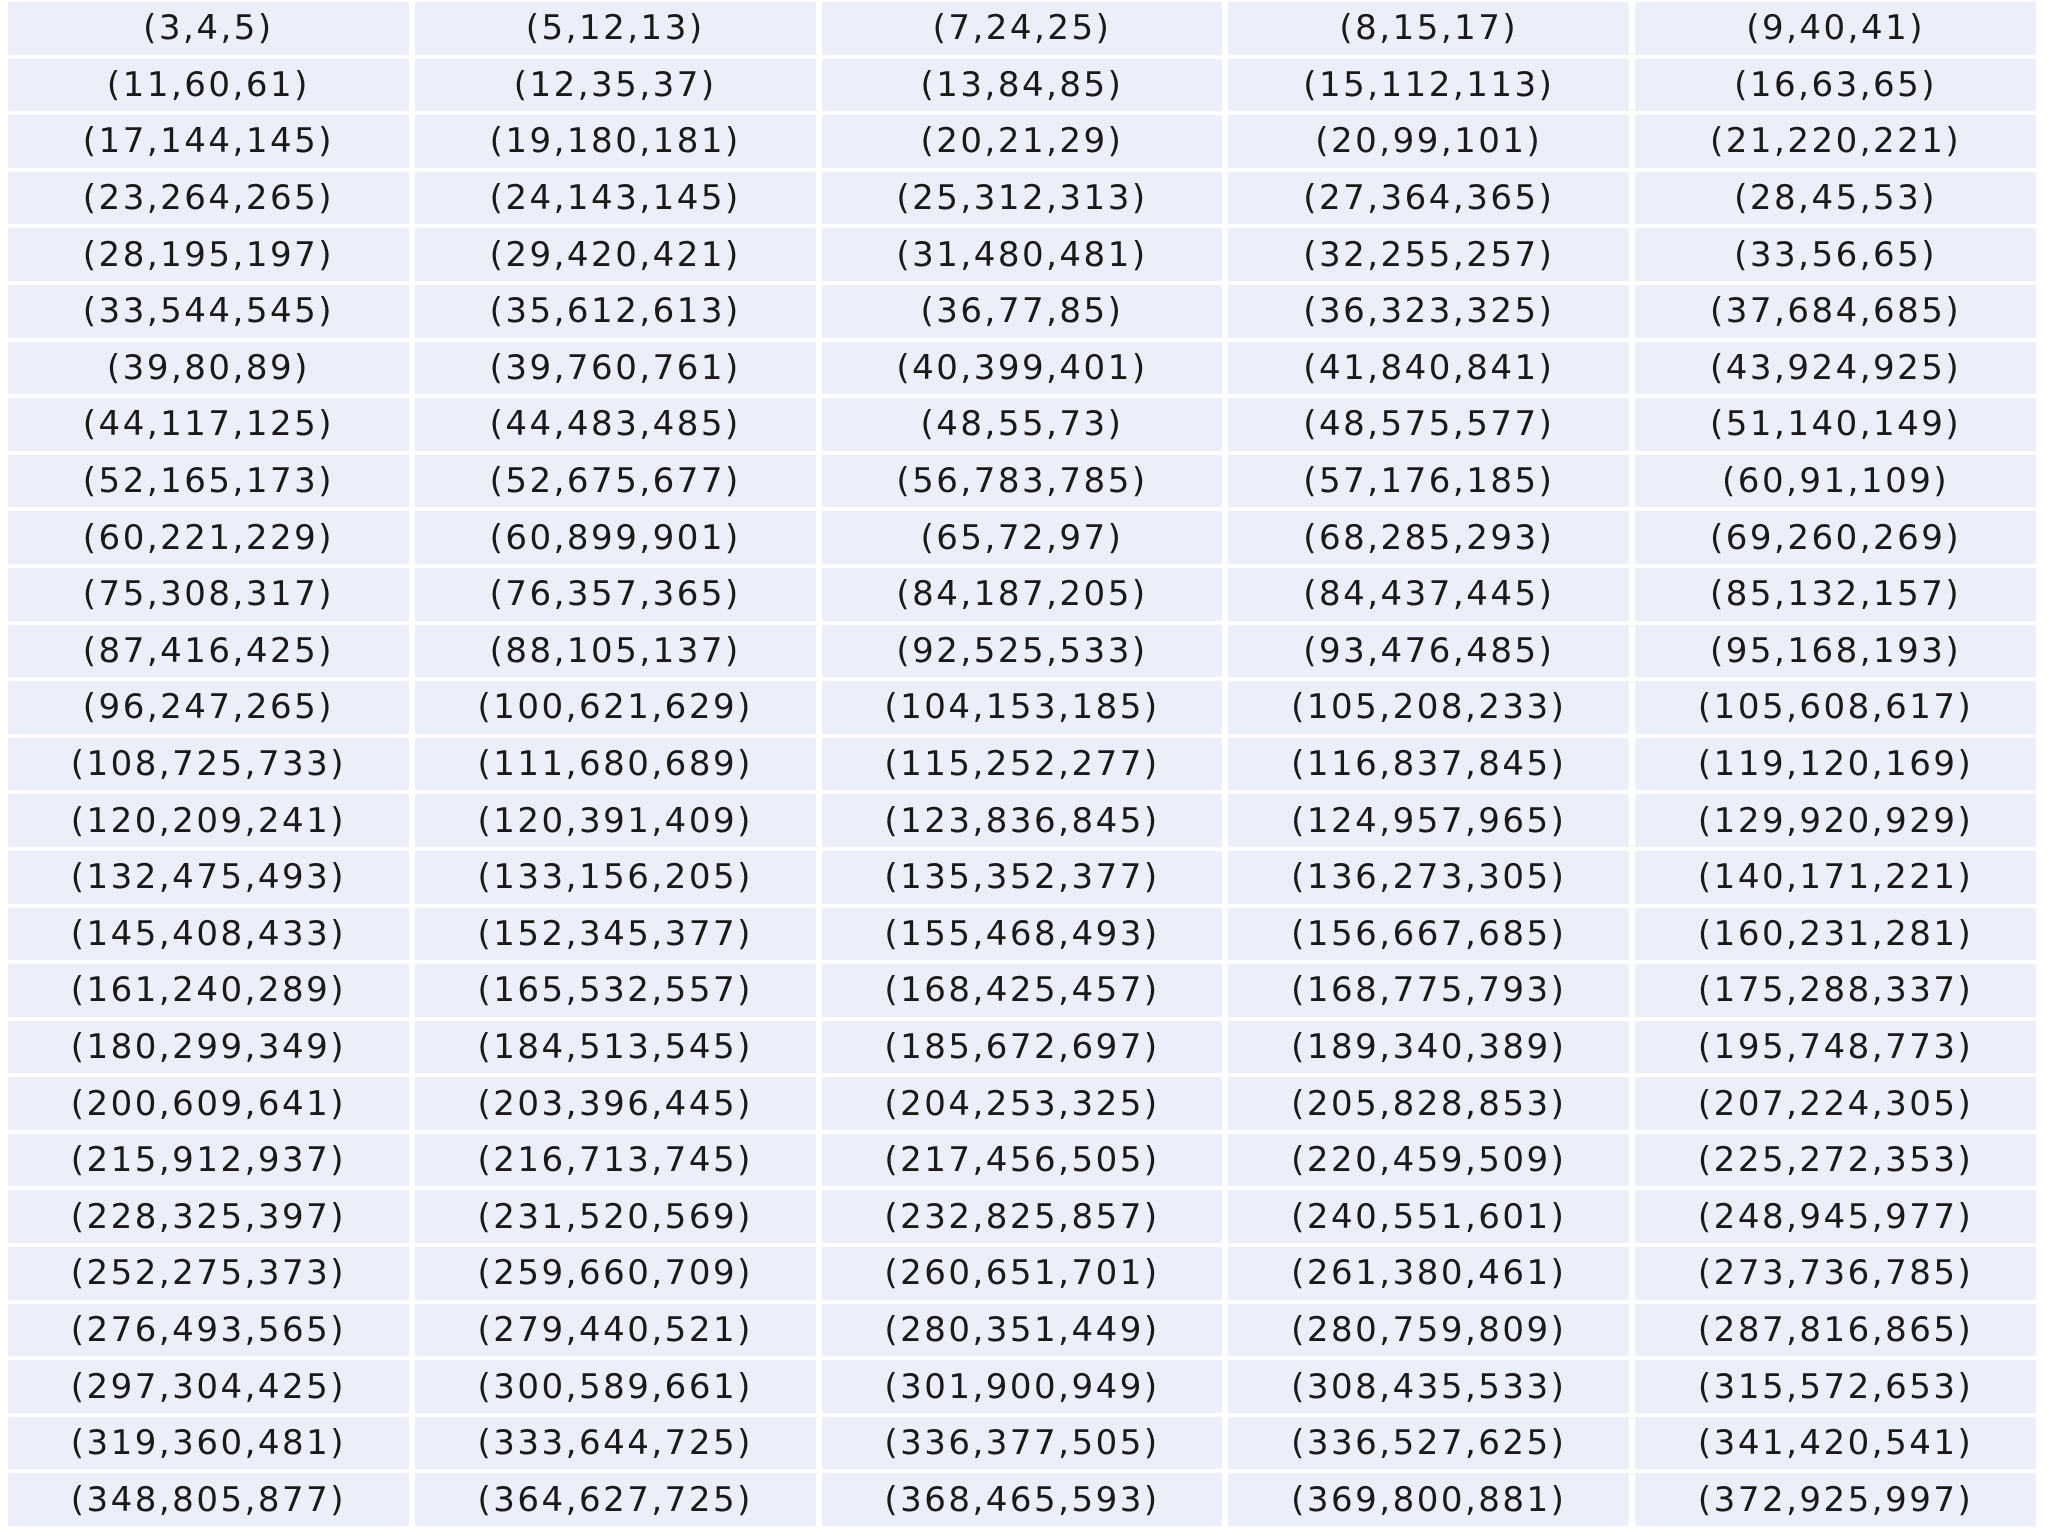 This screenshot has width=2048, height=1535. I want to click on triple-cell: (217,456,505), so click(1022, 1160).